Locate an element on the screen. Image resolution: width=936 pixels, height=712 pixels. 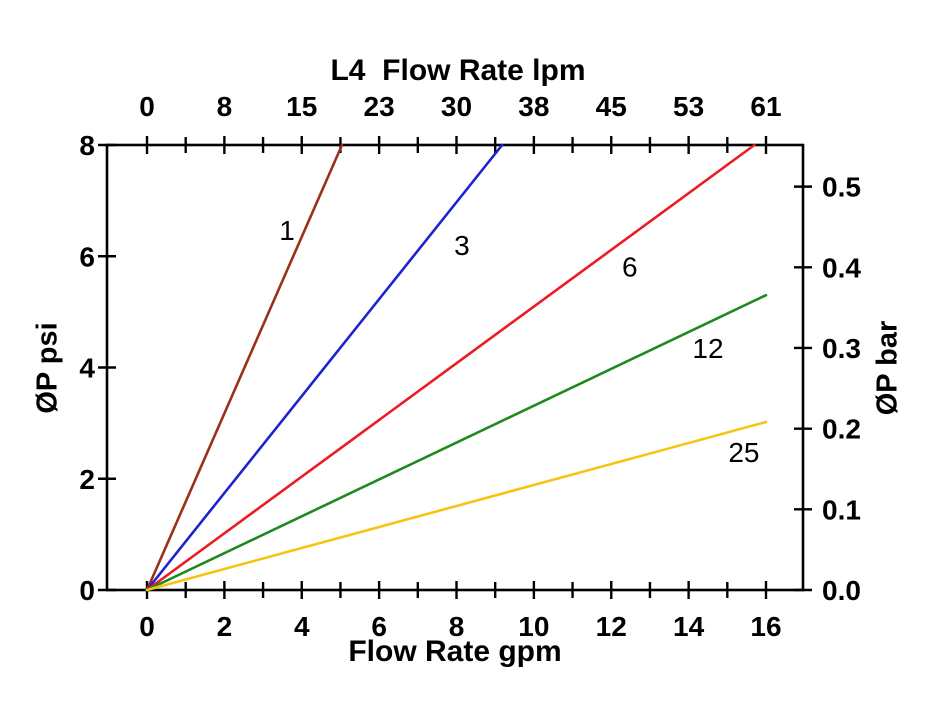
top-tick-label: 23 is located at coordinates (379, 106).